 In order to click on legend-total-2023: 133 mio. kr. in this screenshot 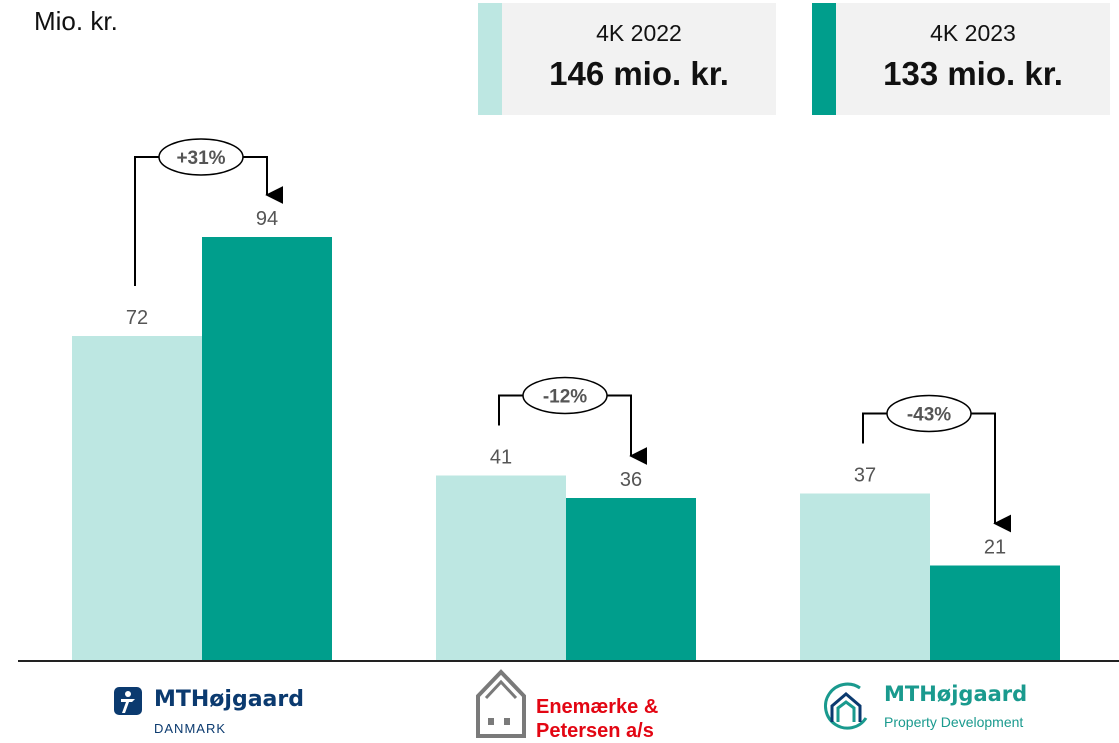, I will do `click(973, 73)`.